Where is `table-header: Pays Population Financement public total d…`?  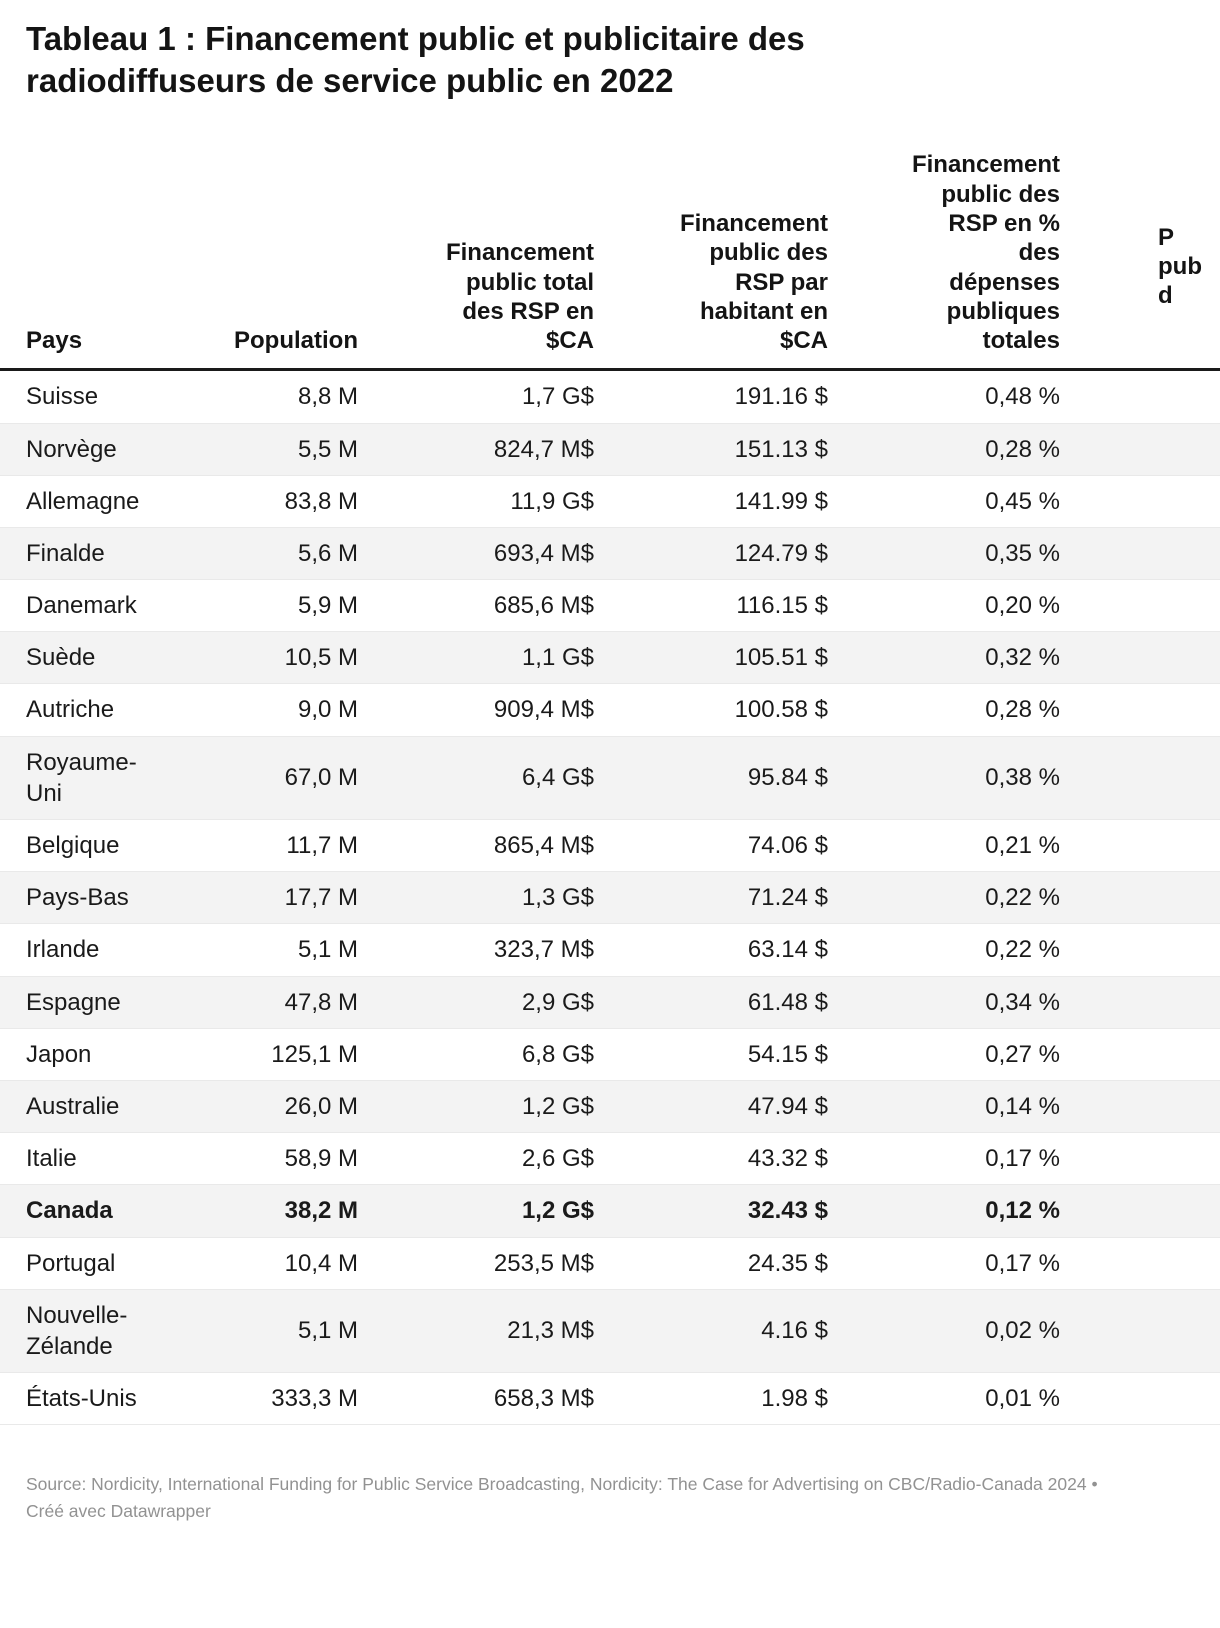 table-header: Pays Population Financement public total d… is located at coordinates (610, 258).